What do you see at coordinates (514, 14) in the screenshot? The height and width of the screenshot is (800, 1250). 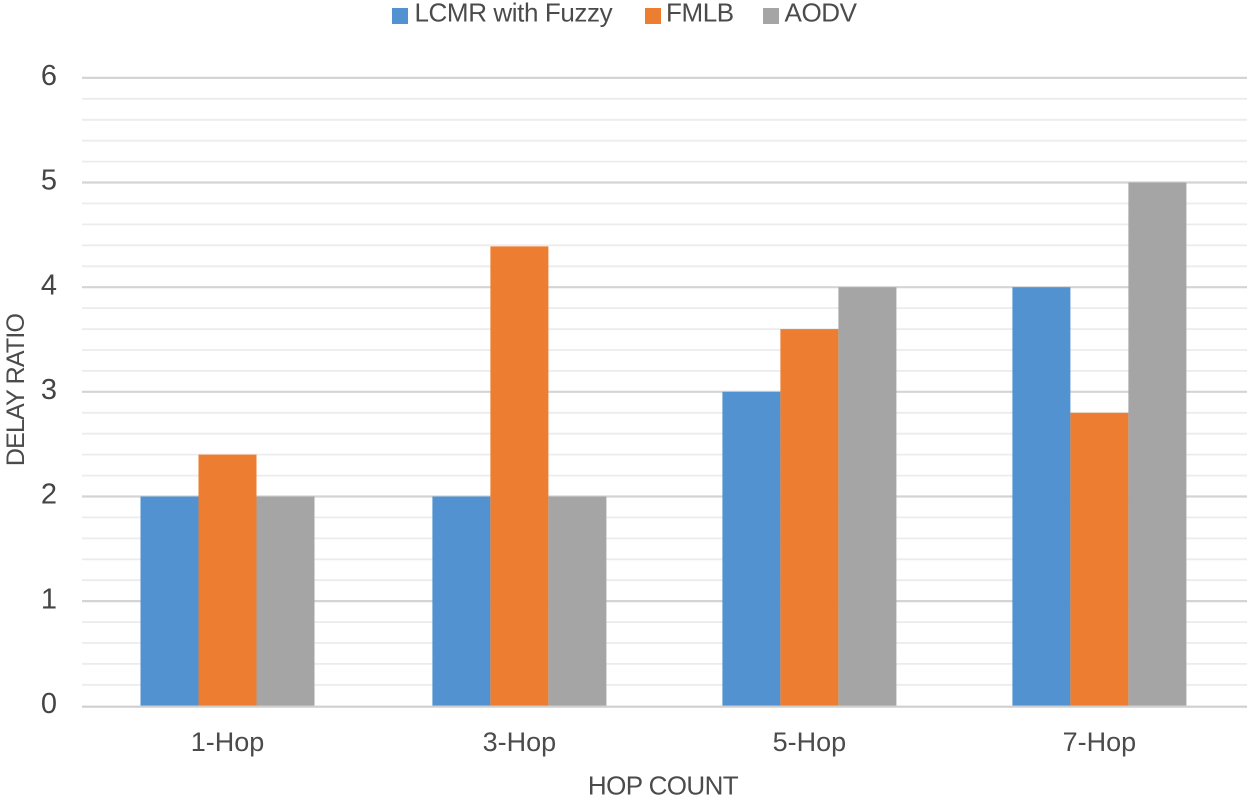 I see `svg-text: LCMR with Fuzzy` at bounding box center [514, 14].